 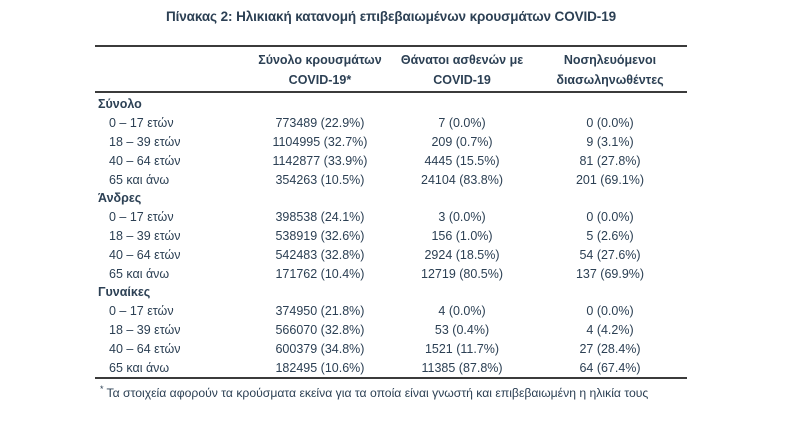 What do you see at coordinates (462, 70) in the screenshot?
I see `column-header-deaths: Θάνατοι ασθενών με COVID-19` at bounding box center [462, 70].